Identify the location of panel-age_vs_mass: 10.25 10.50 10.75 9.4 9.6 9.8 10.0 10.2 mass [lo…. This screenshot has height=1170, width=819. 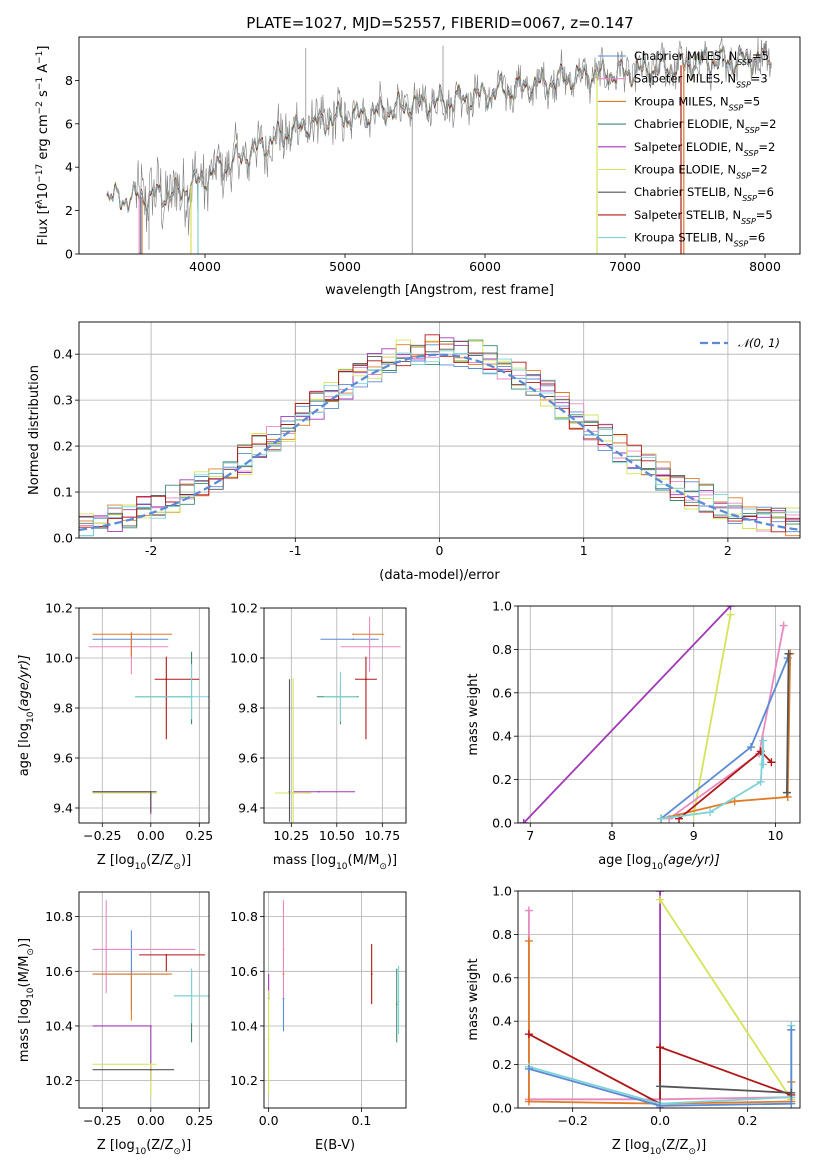
(318, 736).